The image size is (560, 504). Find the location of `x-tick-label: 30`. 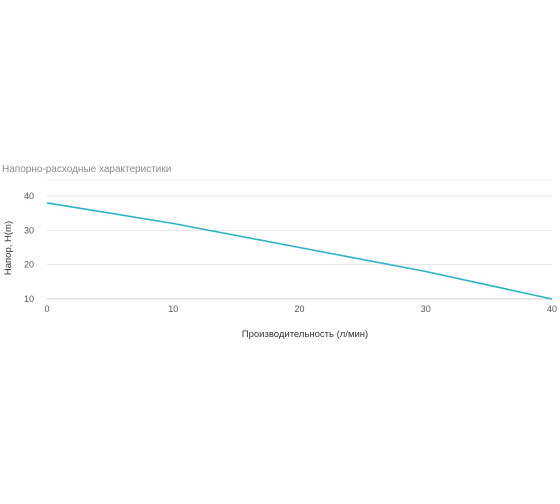

x-tick-label: 30 is located at coordinates (426, 309).